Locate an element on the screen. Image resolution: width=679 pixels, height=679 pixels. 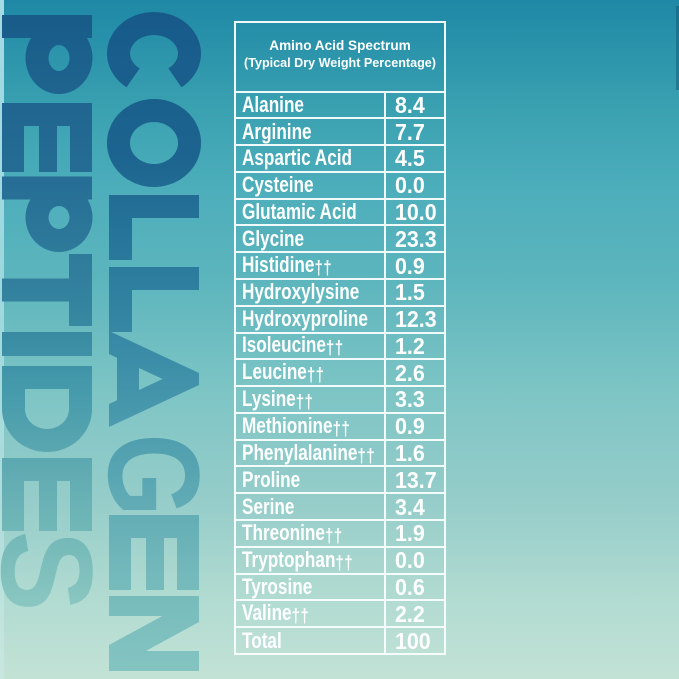
svg-text: S is located at coordinates (60, 571).